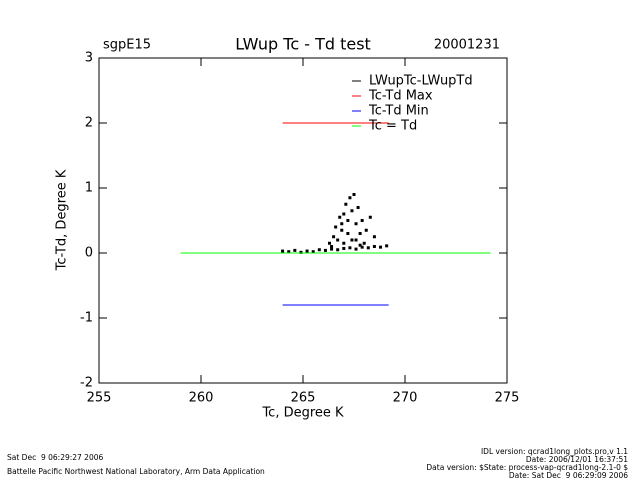  I want to click on x-tick-label: 255, so click(99, 398).